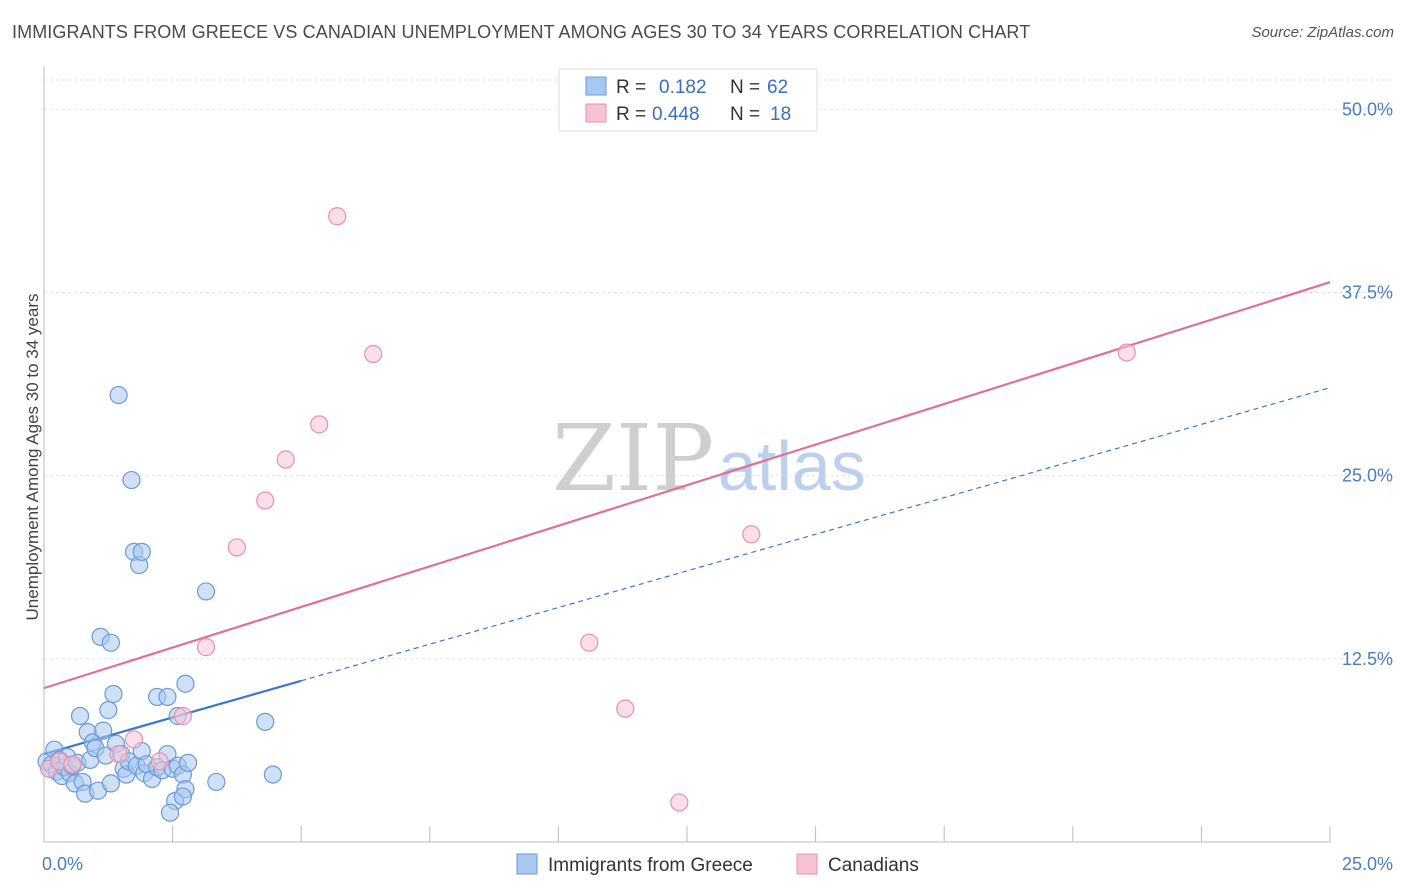 This screenshot has height=892, width=1406. I want to click on y-tick-labels: 12.5% 25.0% 37.5% 50.0%, so click(1367, 384).